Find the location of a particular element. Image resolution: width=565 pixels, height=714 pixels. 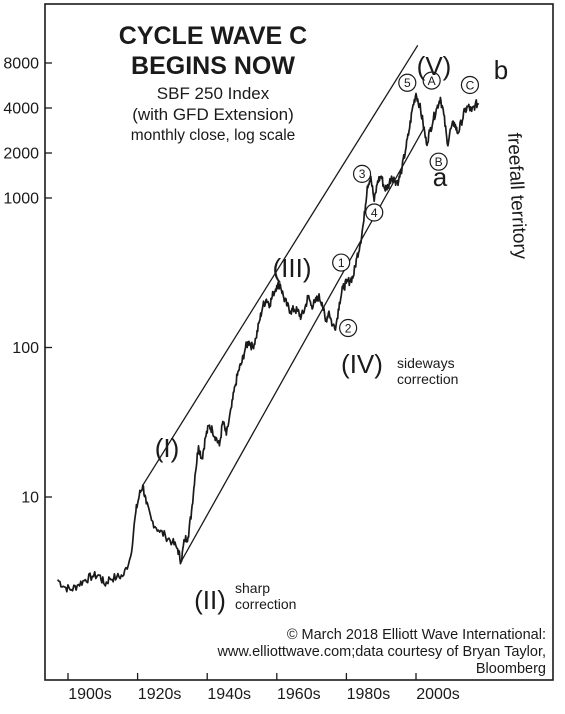

y-tick-label: 2000 is located at coordinates (21, 153).